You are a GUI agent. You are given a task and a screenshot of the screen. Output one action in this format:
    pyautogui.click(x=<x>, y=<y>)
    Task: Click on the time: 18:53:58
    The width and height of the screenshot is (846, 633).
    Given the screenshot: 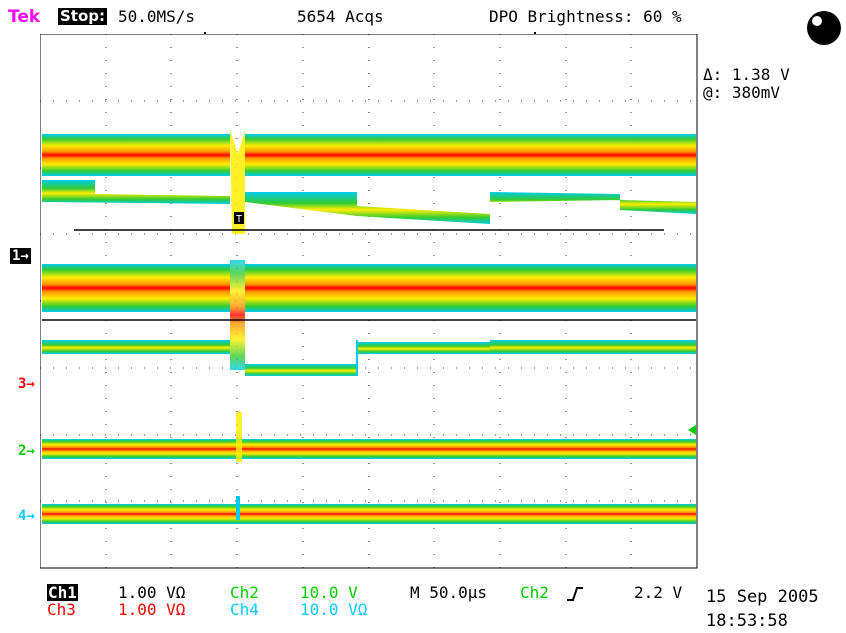 What is the action you would take?
    pyautogui.click(x=747, y=621)
    